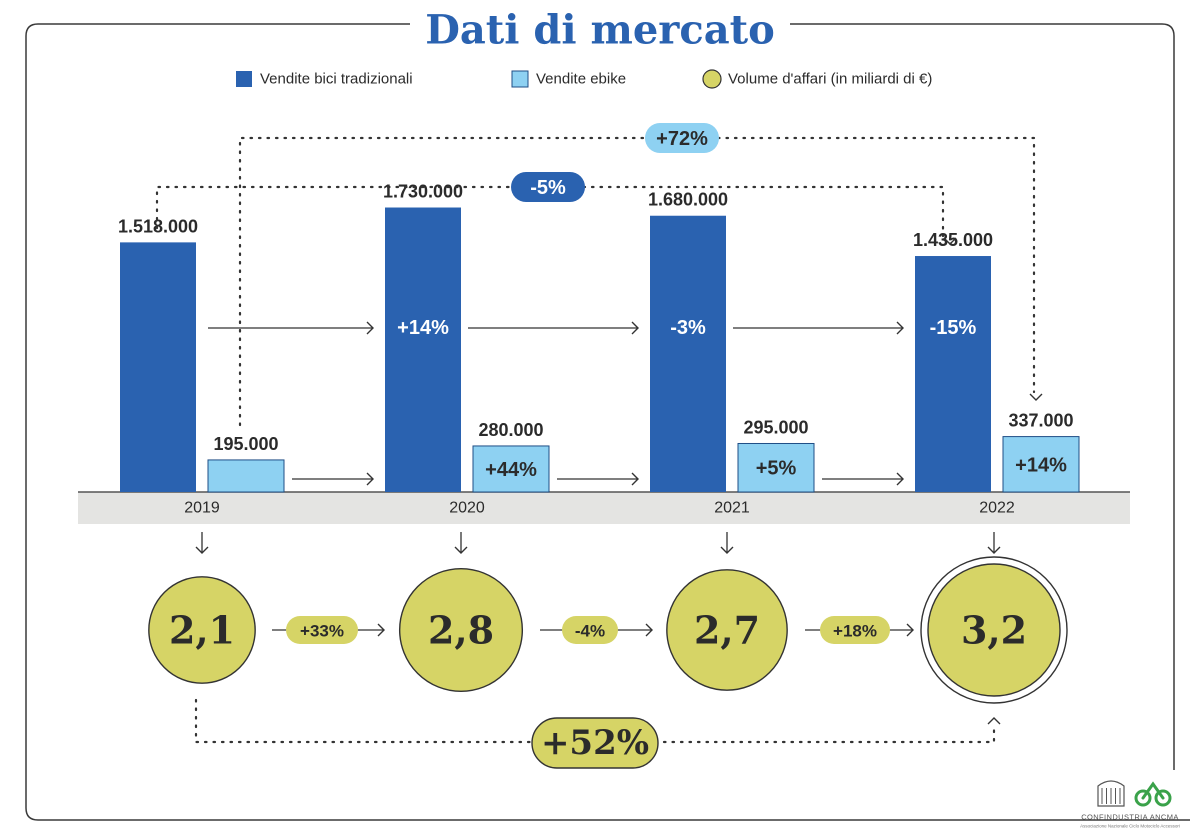 The width and height of the screenshot is (1200, 835). I want to click on legend-swatch-volume, so click(712, 79).